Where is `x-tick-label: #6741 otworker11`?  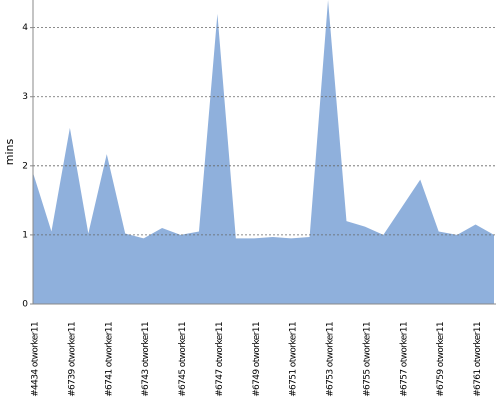 x-tick-label: #6741 otworker11 is located at coordinates (109, 359).